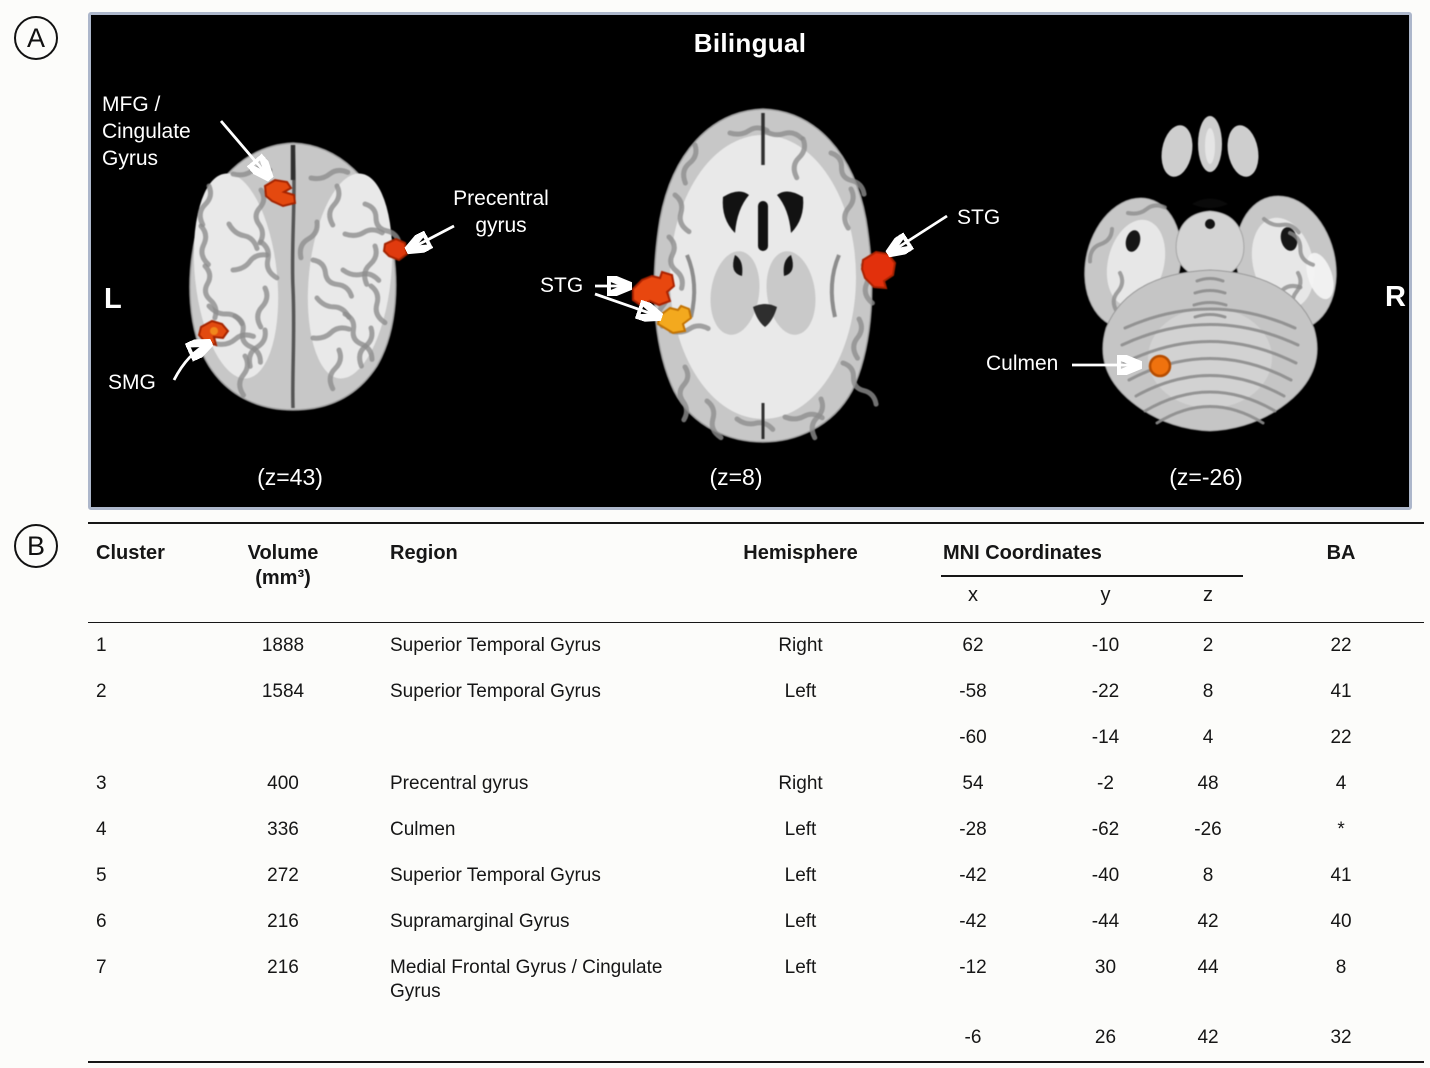  What do you see at coordinates (800, 553) in the screenshot?
I see `col-header-hemisphere: Hemisphere` at bounding box center [800, 553].